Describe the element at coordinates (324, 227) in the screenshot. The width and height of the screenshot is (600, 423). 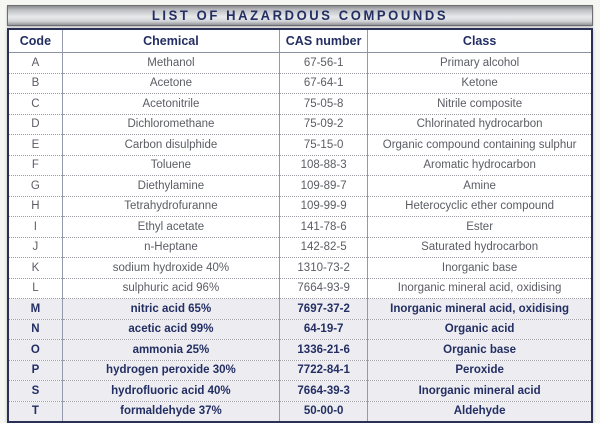
I see `cell-cas-number: 141-78-6` at that location.